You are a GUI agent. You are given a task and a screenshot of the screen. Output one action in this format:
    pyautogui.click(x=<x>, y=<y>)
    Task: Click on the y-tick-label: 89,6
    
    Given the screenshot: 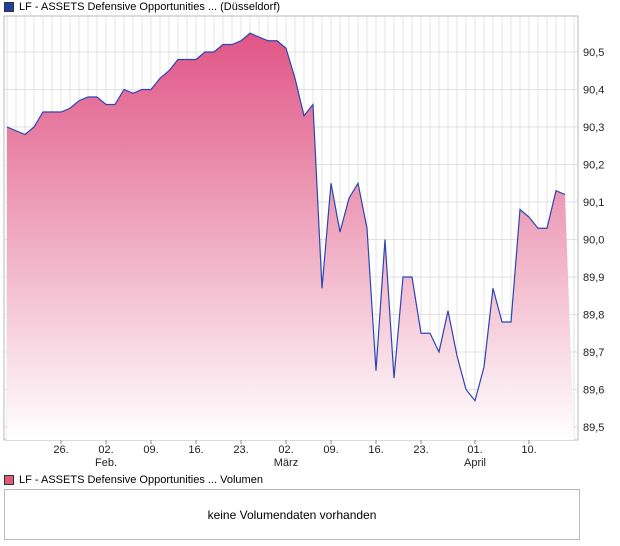 What is the action you would take?
    pyautogui.click(x=593, y=391)
    